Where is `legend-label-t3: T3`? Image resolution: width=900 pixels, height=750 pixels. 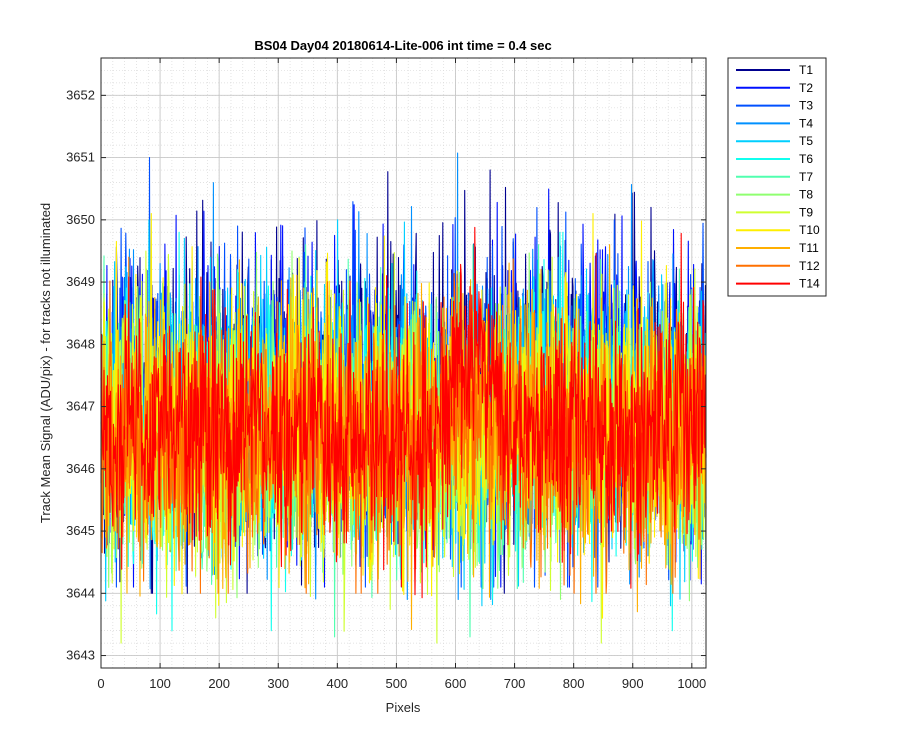 legend-label-t3: T3 is located at coordinates (806, 106).